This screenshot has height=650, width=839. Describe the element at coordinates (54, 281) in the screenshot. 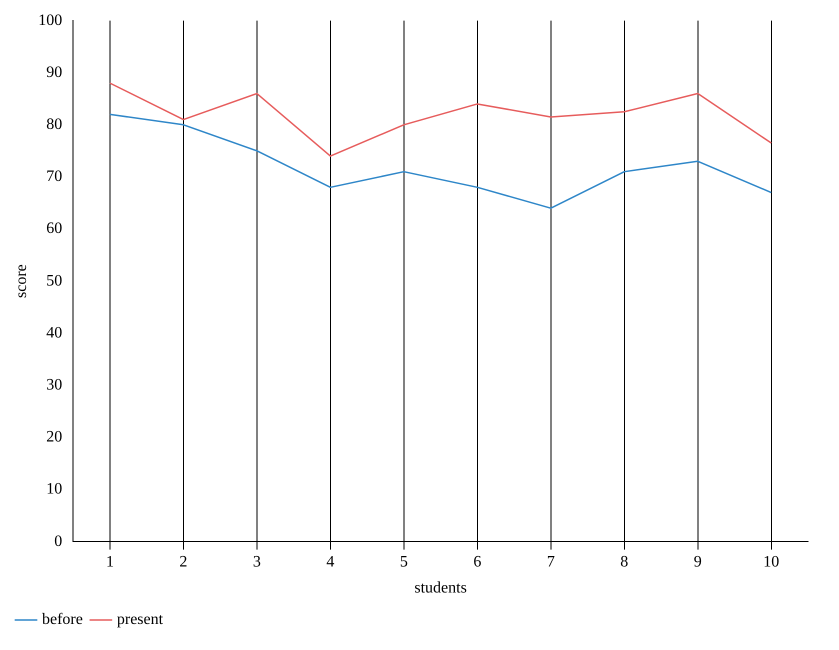

I see `y-tick-label: 50` at that location.